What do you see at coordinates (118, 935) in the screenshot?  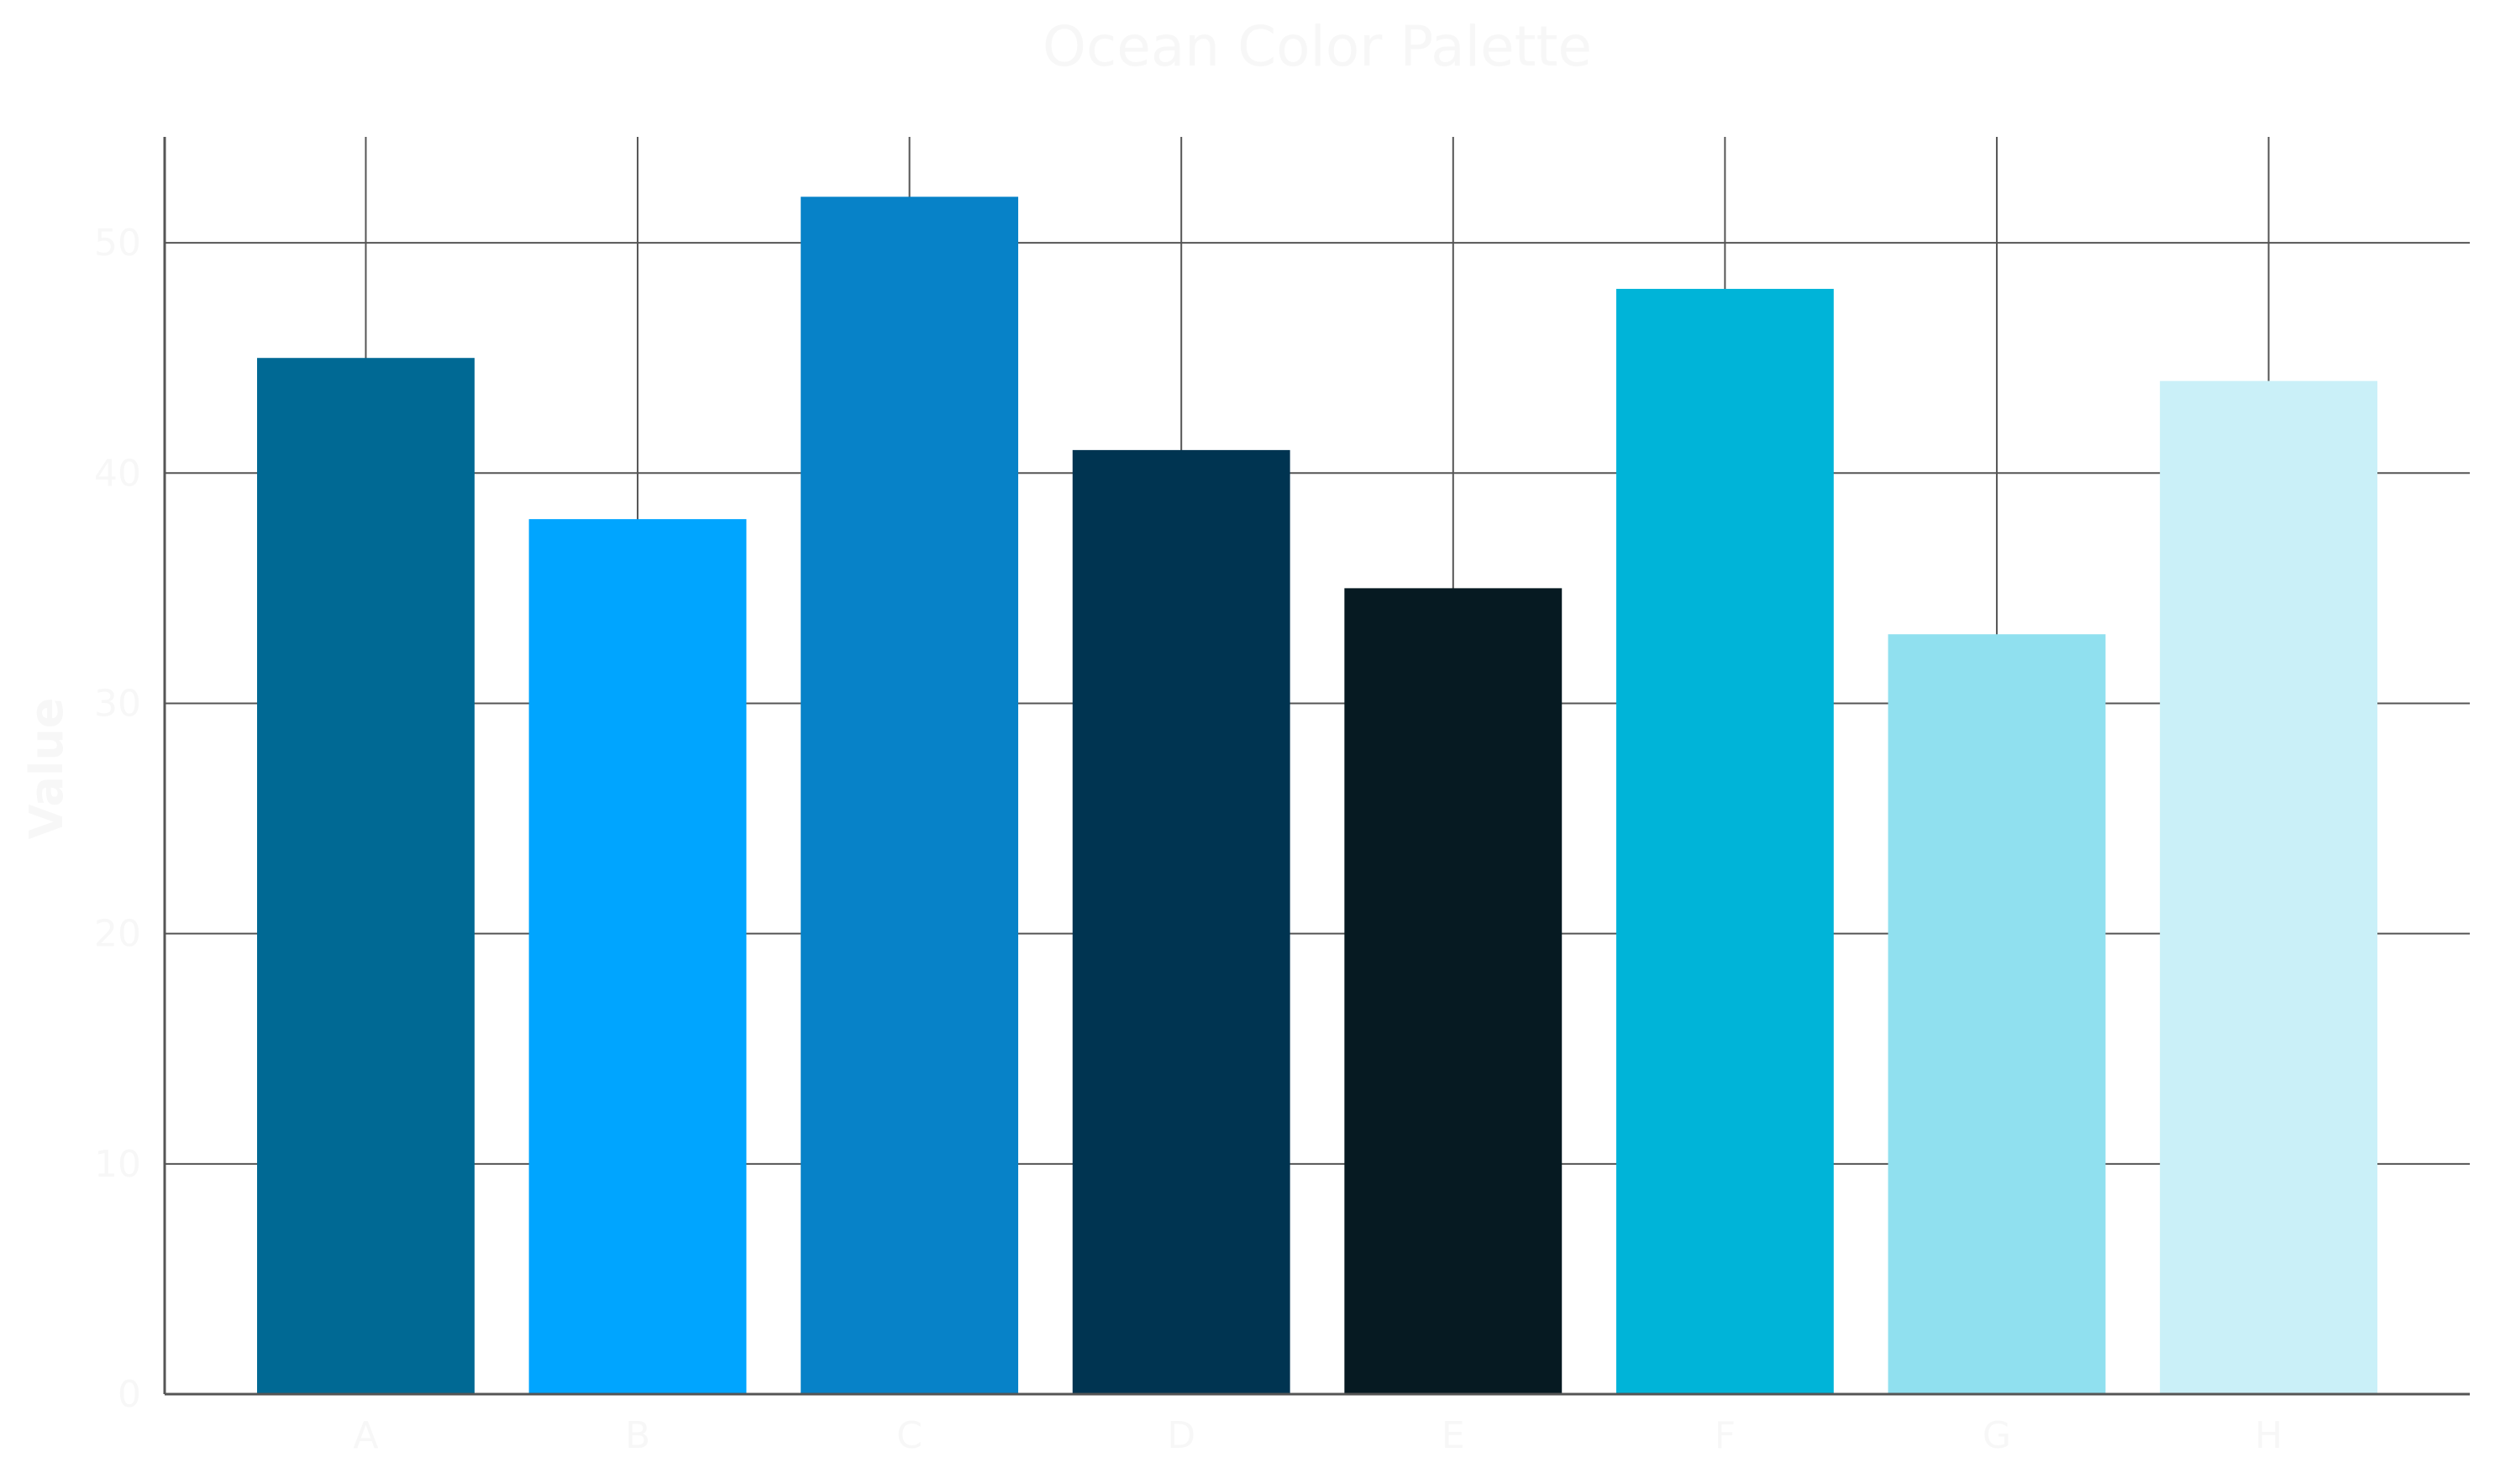 I see `y-tick-label: 20` at bounding box center [118, 935].